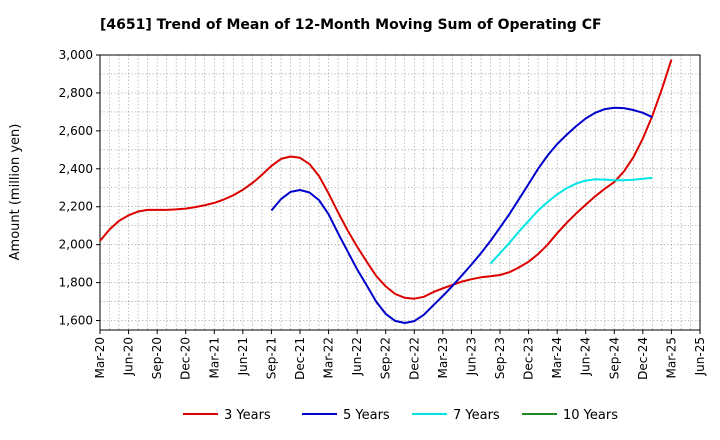 This screenshot has height=440, width=720. Describe the element at coordinates (643, 358) in the screenshot. I see `x-tick-label: Dec-24` at that location.